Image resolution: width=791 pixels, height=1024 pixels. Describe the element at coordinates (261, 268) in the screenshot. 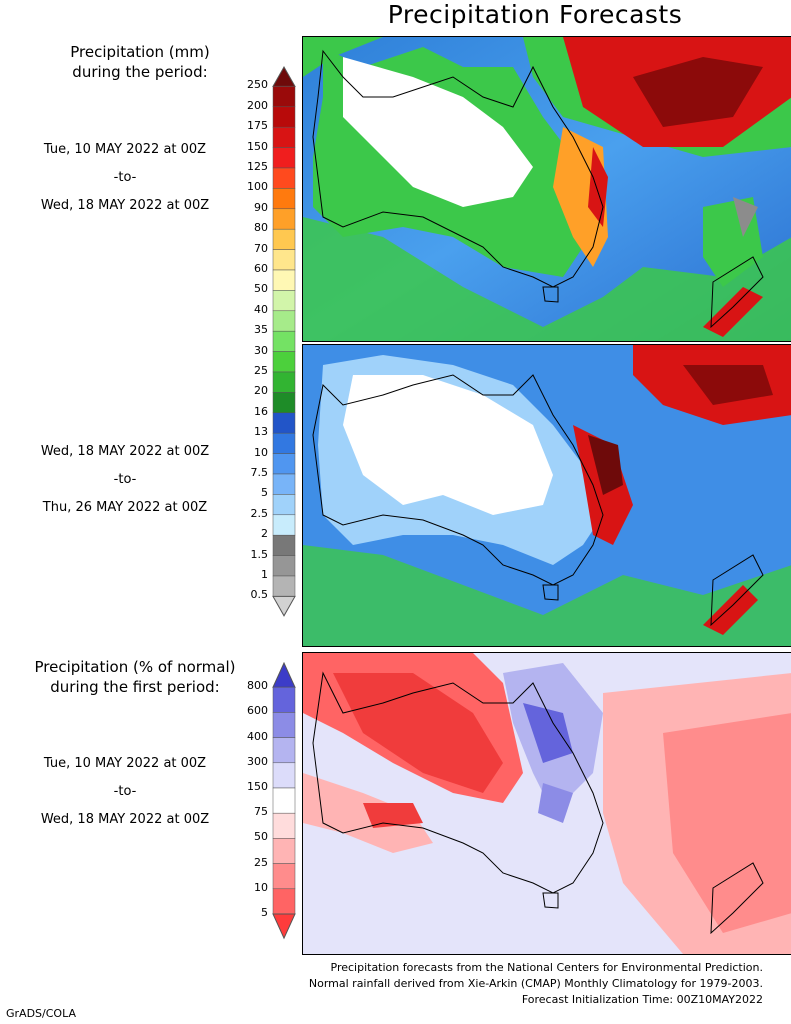

I see `amount-scale-label: 60` at that location.